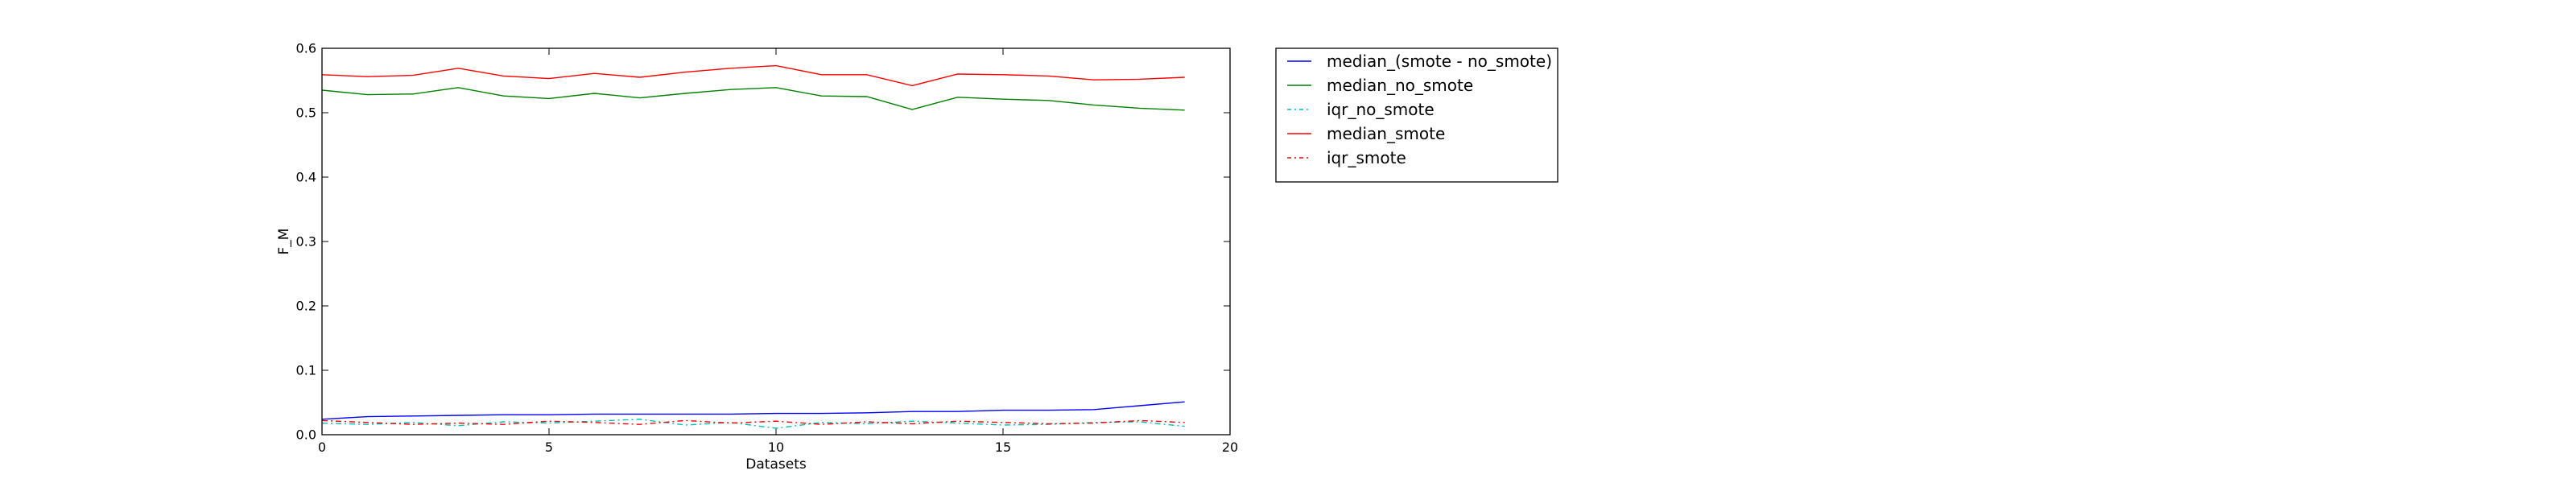 The height and width of the screenshot is (483, 2576). Describe the element at coordinates (1381, 109) in the screenshot. I see `legend-label: iqr_no_smote` at that location.